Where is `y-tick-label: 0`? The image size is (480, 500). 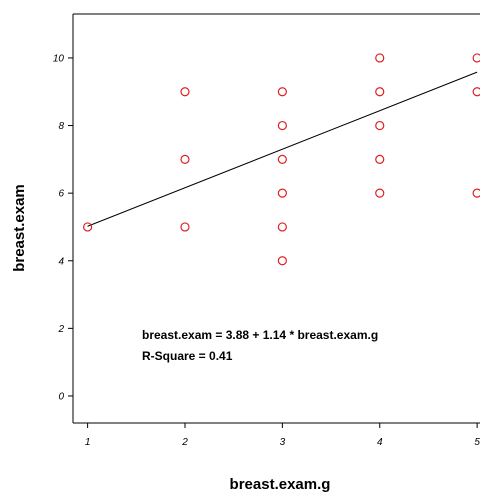 y-tick-label: 0 is located at coordinates (61, 396).